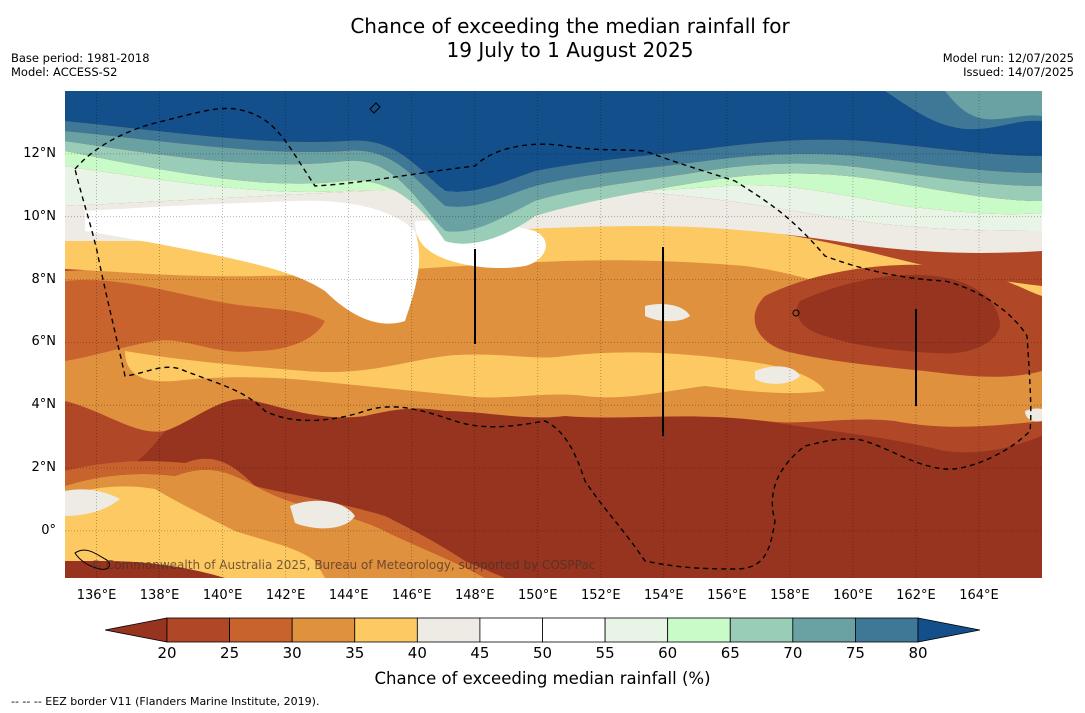  Describe the element at coordinates (474, 595) in the screenshot. I see `lon-label: 148°E` at that location.